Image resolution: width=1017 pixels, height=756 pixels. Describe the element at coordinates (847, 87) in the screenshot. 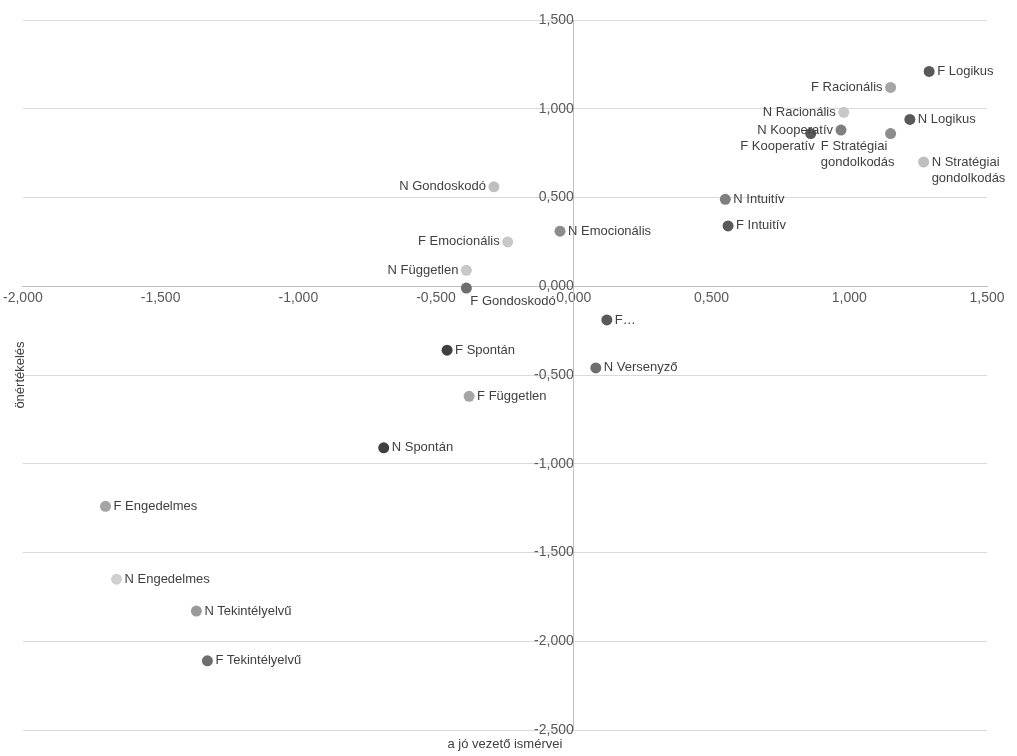

I see `series-label: F Racionális` at that location.